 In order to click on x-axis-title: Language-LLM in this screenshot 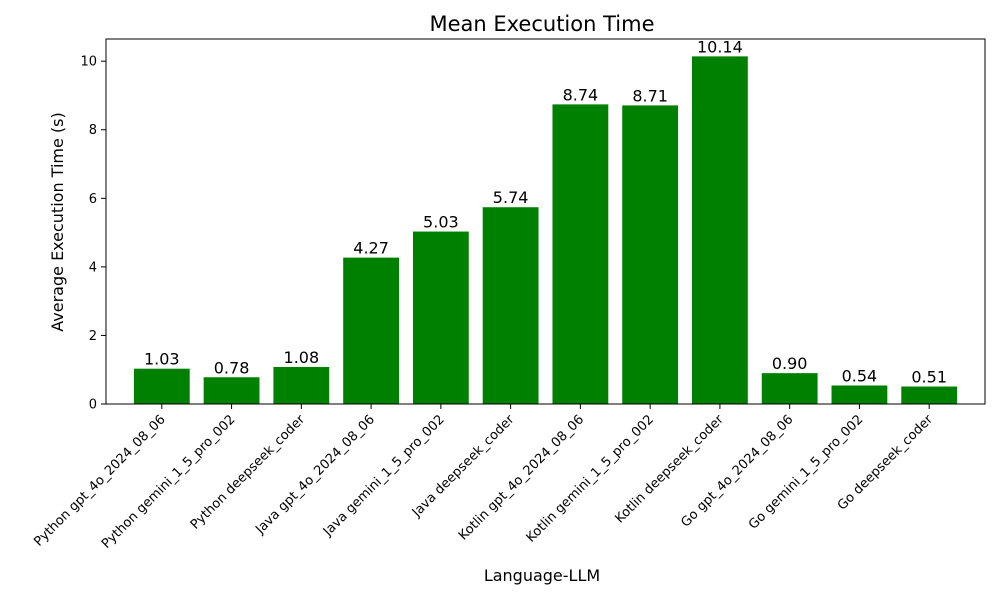, I will do `click(542, 575)`.